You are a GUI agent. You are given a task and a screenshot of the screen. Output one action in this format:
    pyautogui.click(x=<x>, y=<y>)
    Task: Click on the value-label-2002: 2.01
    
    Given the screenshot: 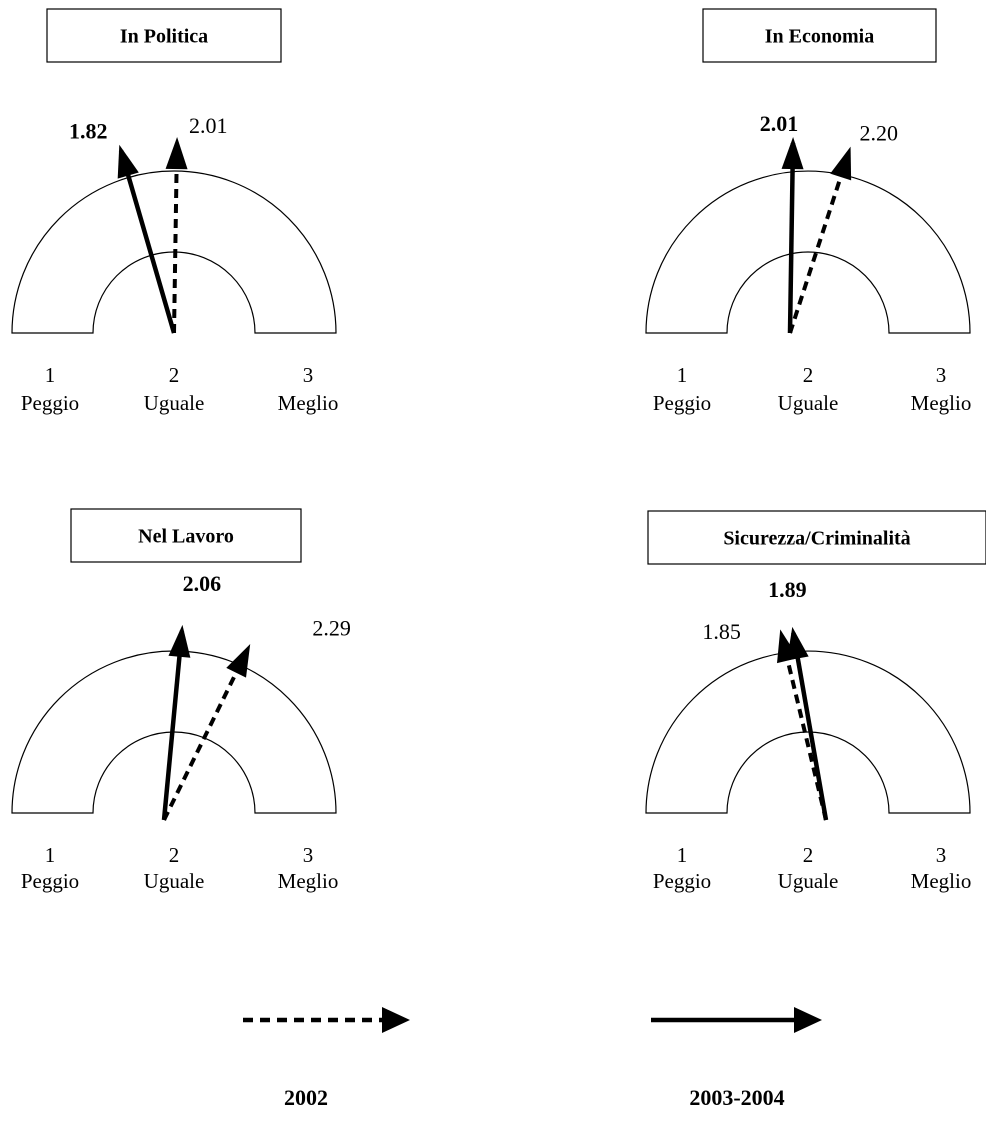 What is the action you would take?
    pyautogui.click(x=208, y=125)
    